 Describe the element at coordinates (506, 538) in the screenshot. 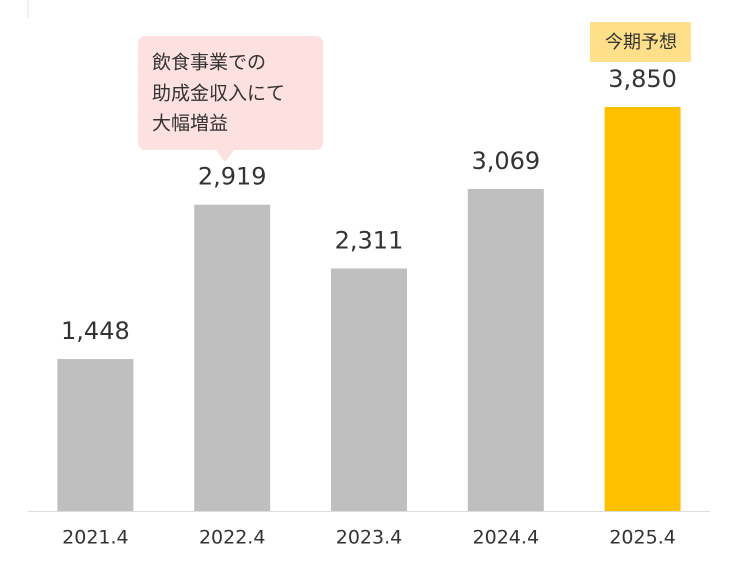

I see `x-tick-label: 2024.4` at that location.